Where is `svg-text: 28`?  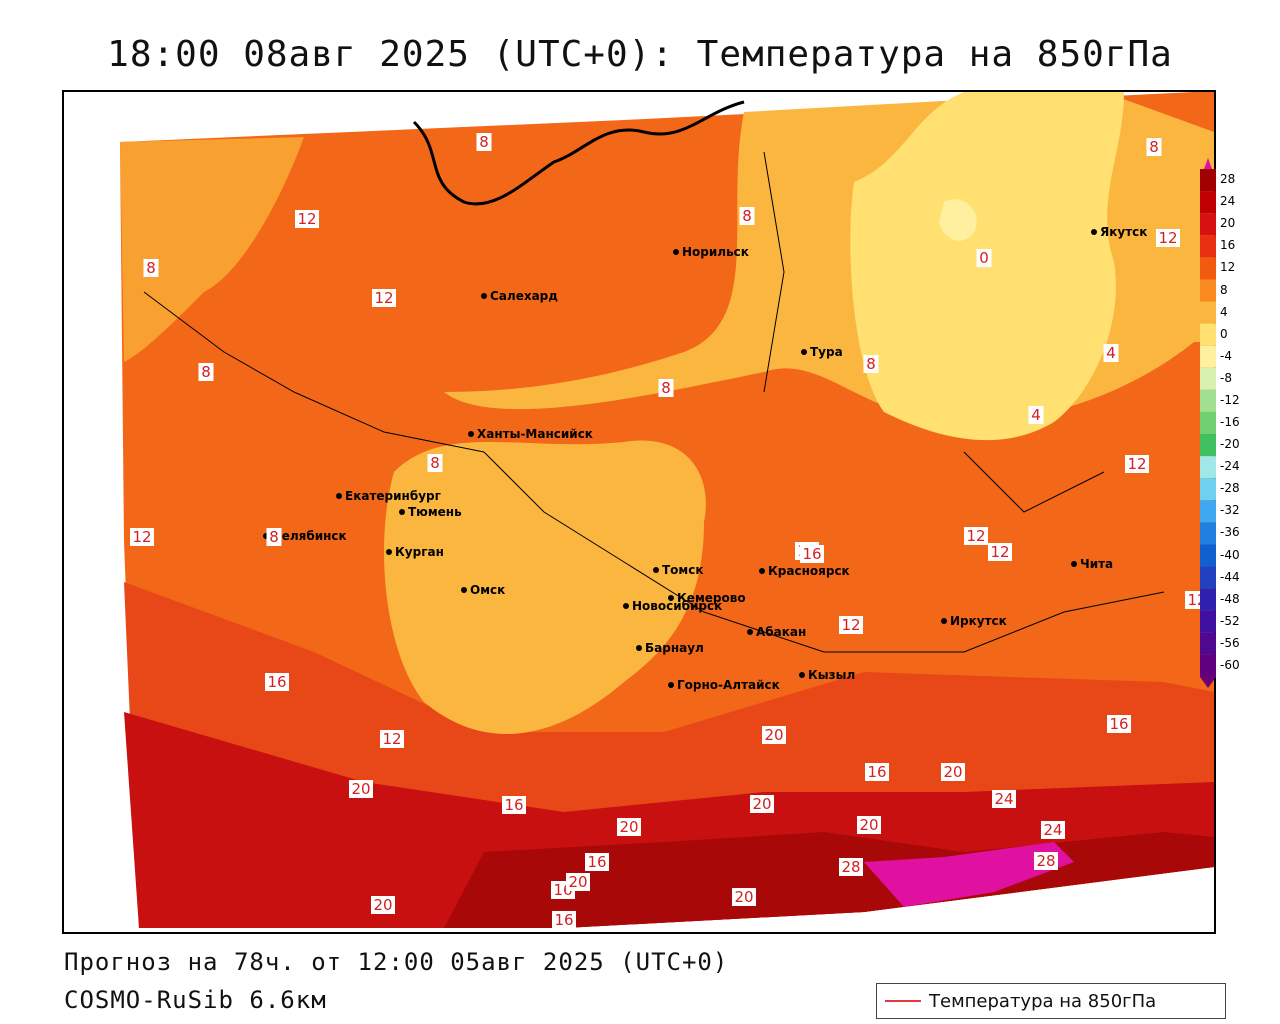
svg-text: 28 is located at coordinates (850, 867).